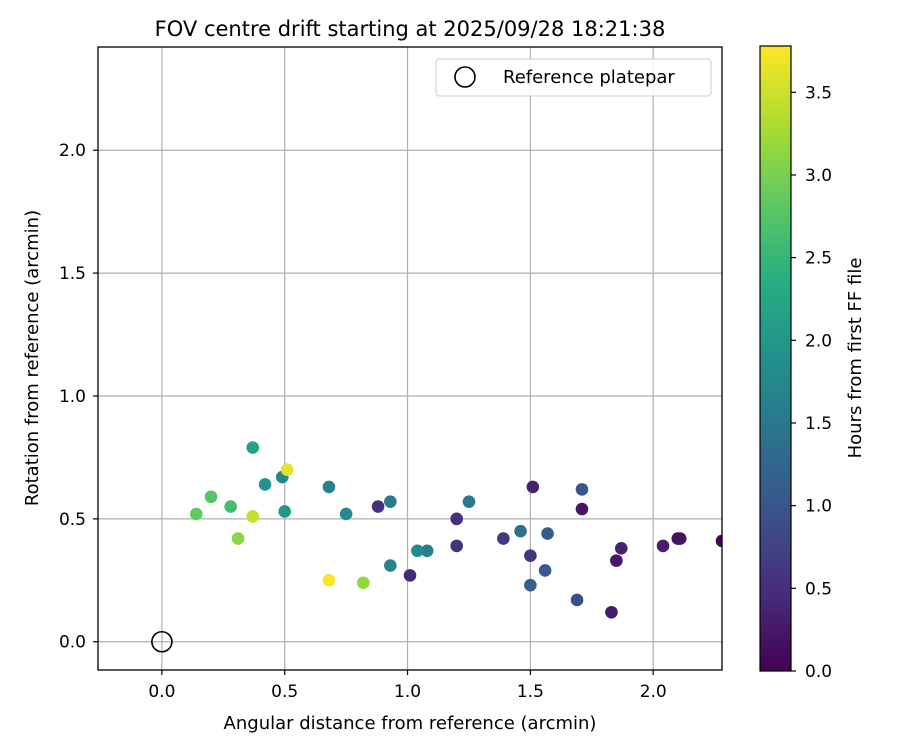 This screenshot has height=750, width=900. What do you see at coordinates (589, 77) in the screenshot?
I see `legend-label: Reference platepar` at bounding box center [589, 77].